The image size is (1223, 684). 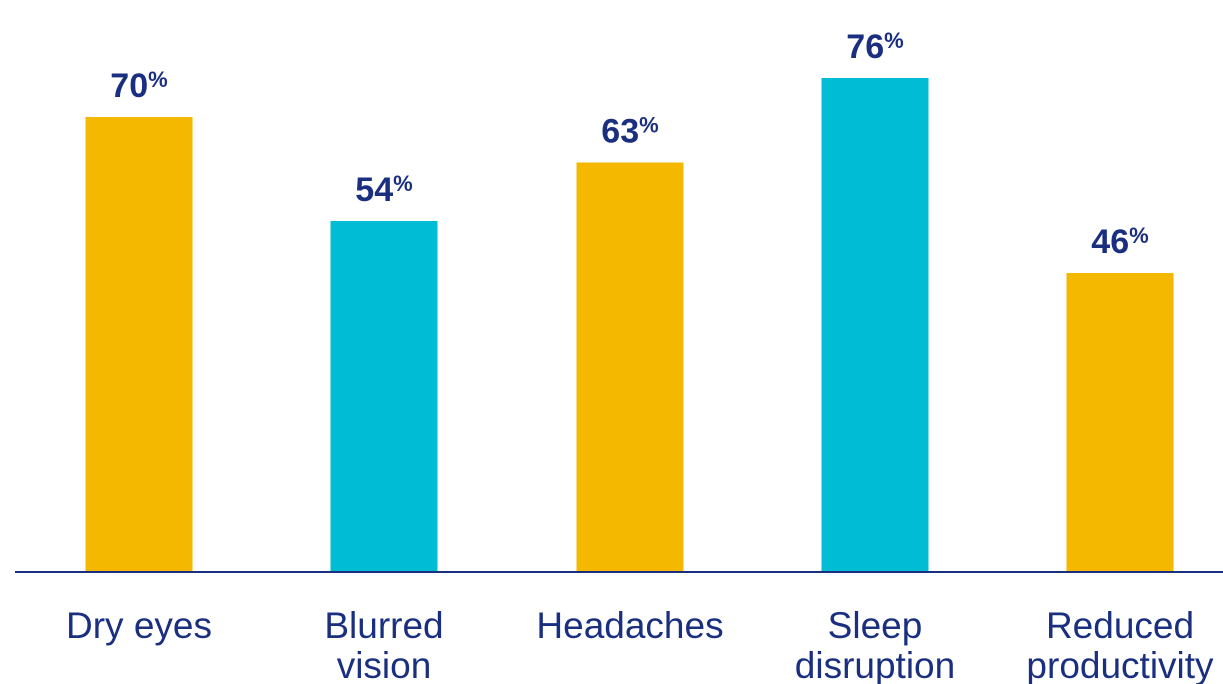 What do you see at coordinates (383, 190) in the screenshot?
I see `value-label-2: 54%` at bounding box center [383, 190].